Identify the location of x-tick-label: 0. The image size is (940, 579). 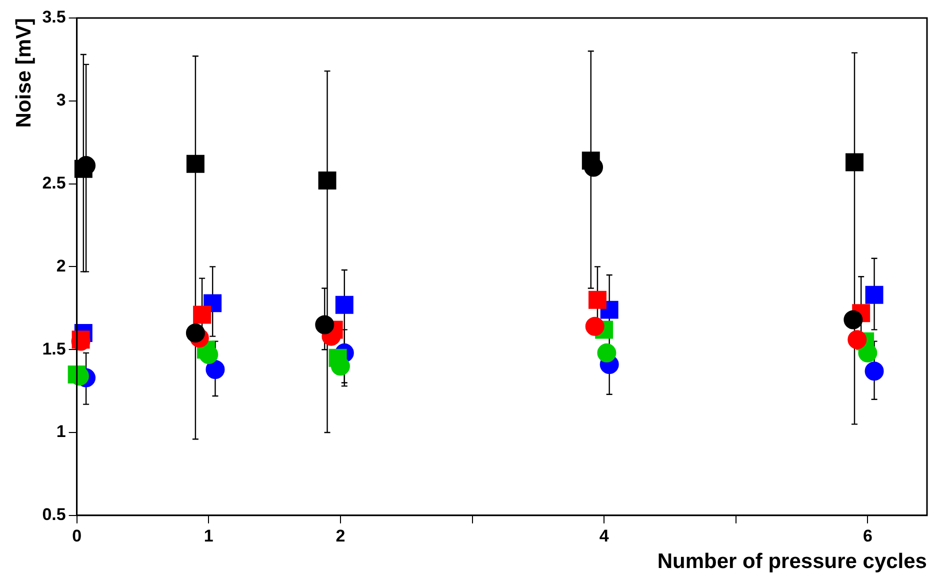
(77, 536).